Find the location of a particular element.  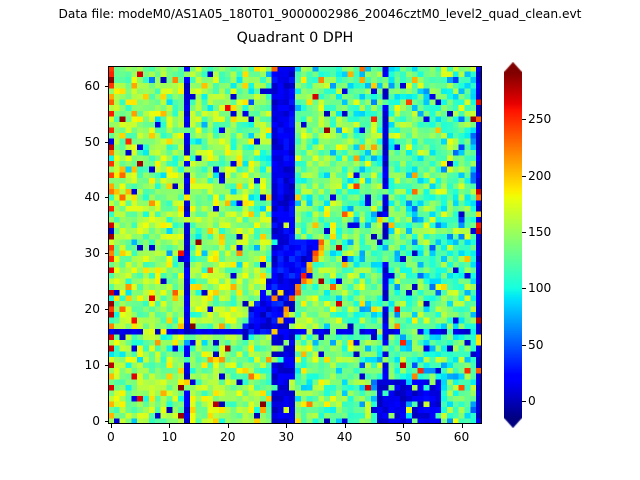

colorbar-tick-label: 0 is located at coordinates (532, 401).